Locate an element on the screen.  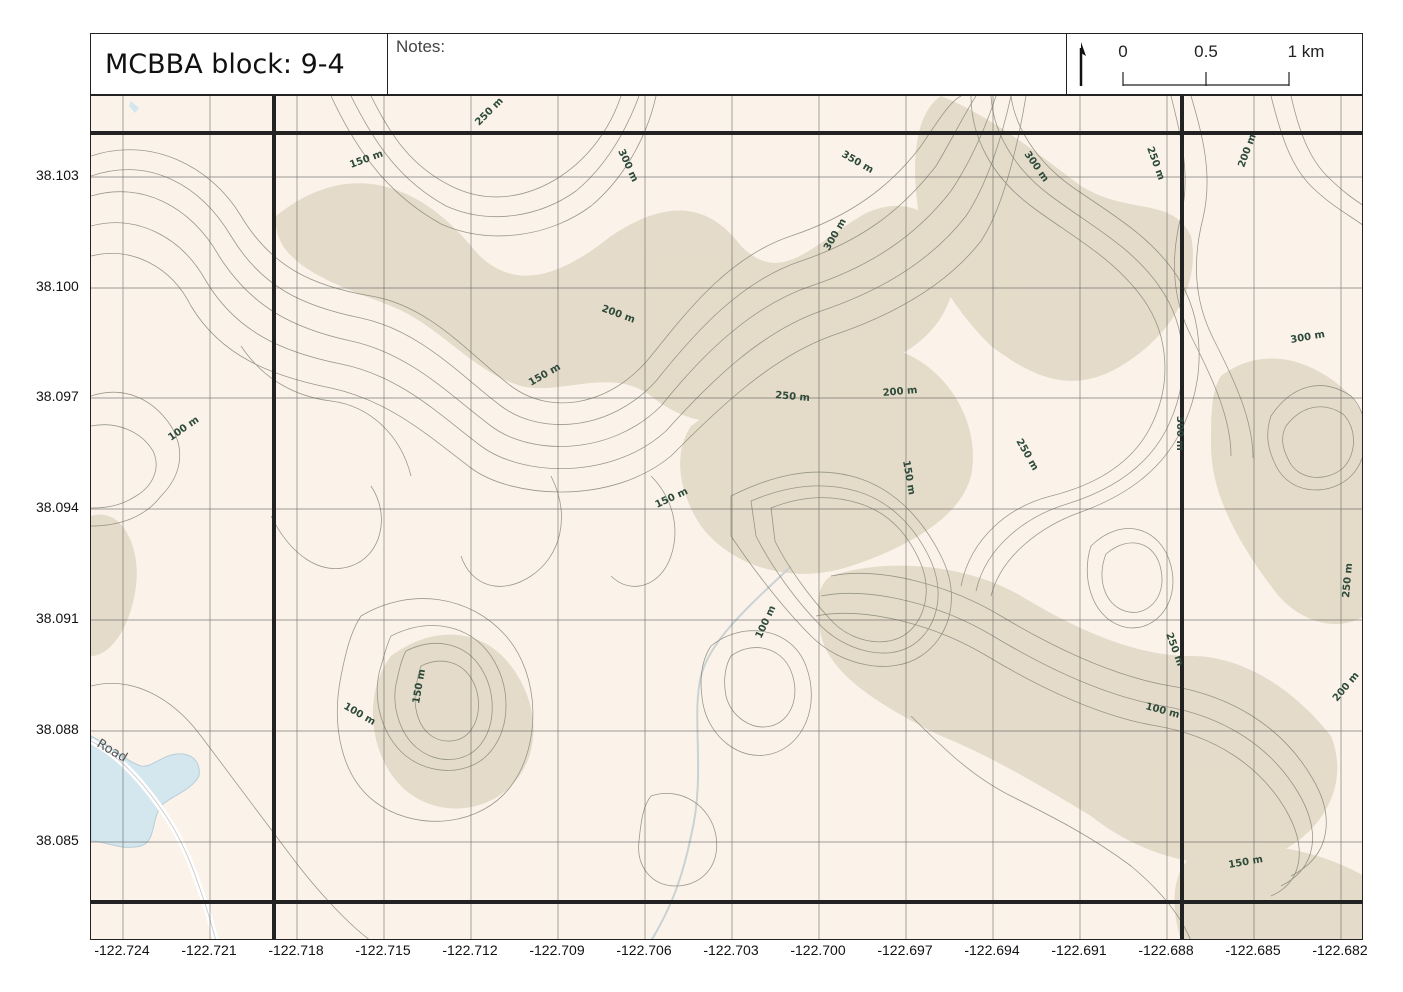
longitude-label: -122.688 is located at coordinates (1166, 950).